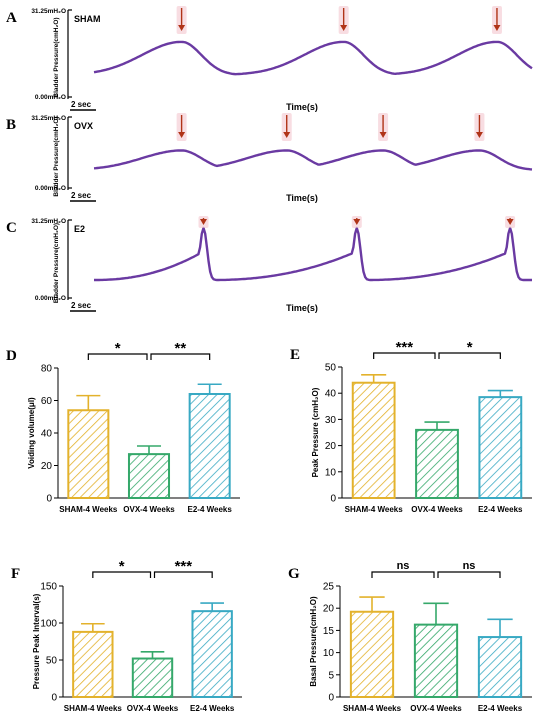  What do you see at coordinates (79, 229) in the screenshot?
I see `group-label: E2` at bounding box center [79, 229].